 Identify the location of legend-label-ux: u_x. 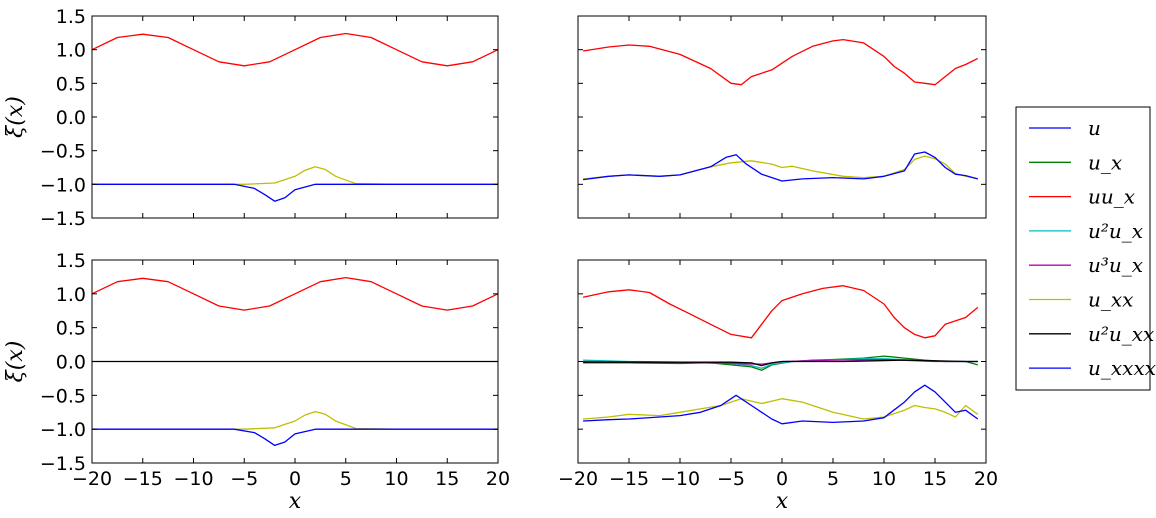
(1105, 162).